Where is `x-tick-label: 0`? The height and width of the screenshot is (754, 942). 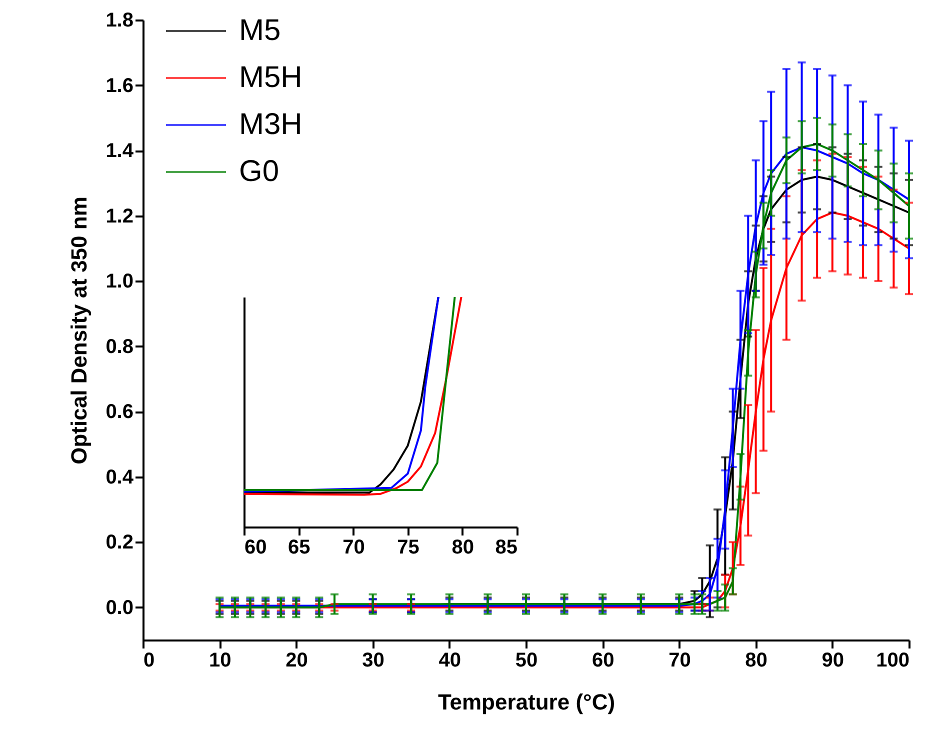
x-tick-label: 0 is located at coordinates (149, 661).